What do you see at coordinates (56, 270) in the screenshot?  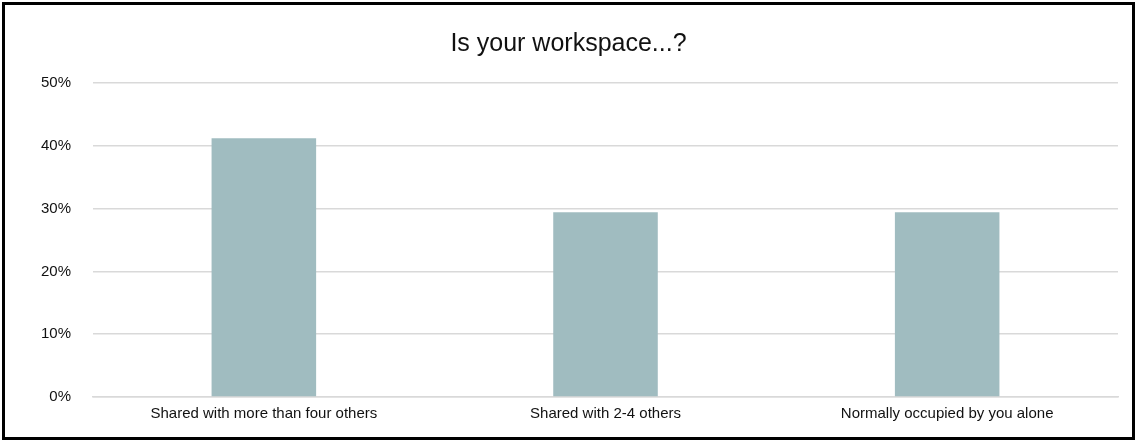 I see `y-tick-label: 20%` at bounding box center [56, 270].